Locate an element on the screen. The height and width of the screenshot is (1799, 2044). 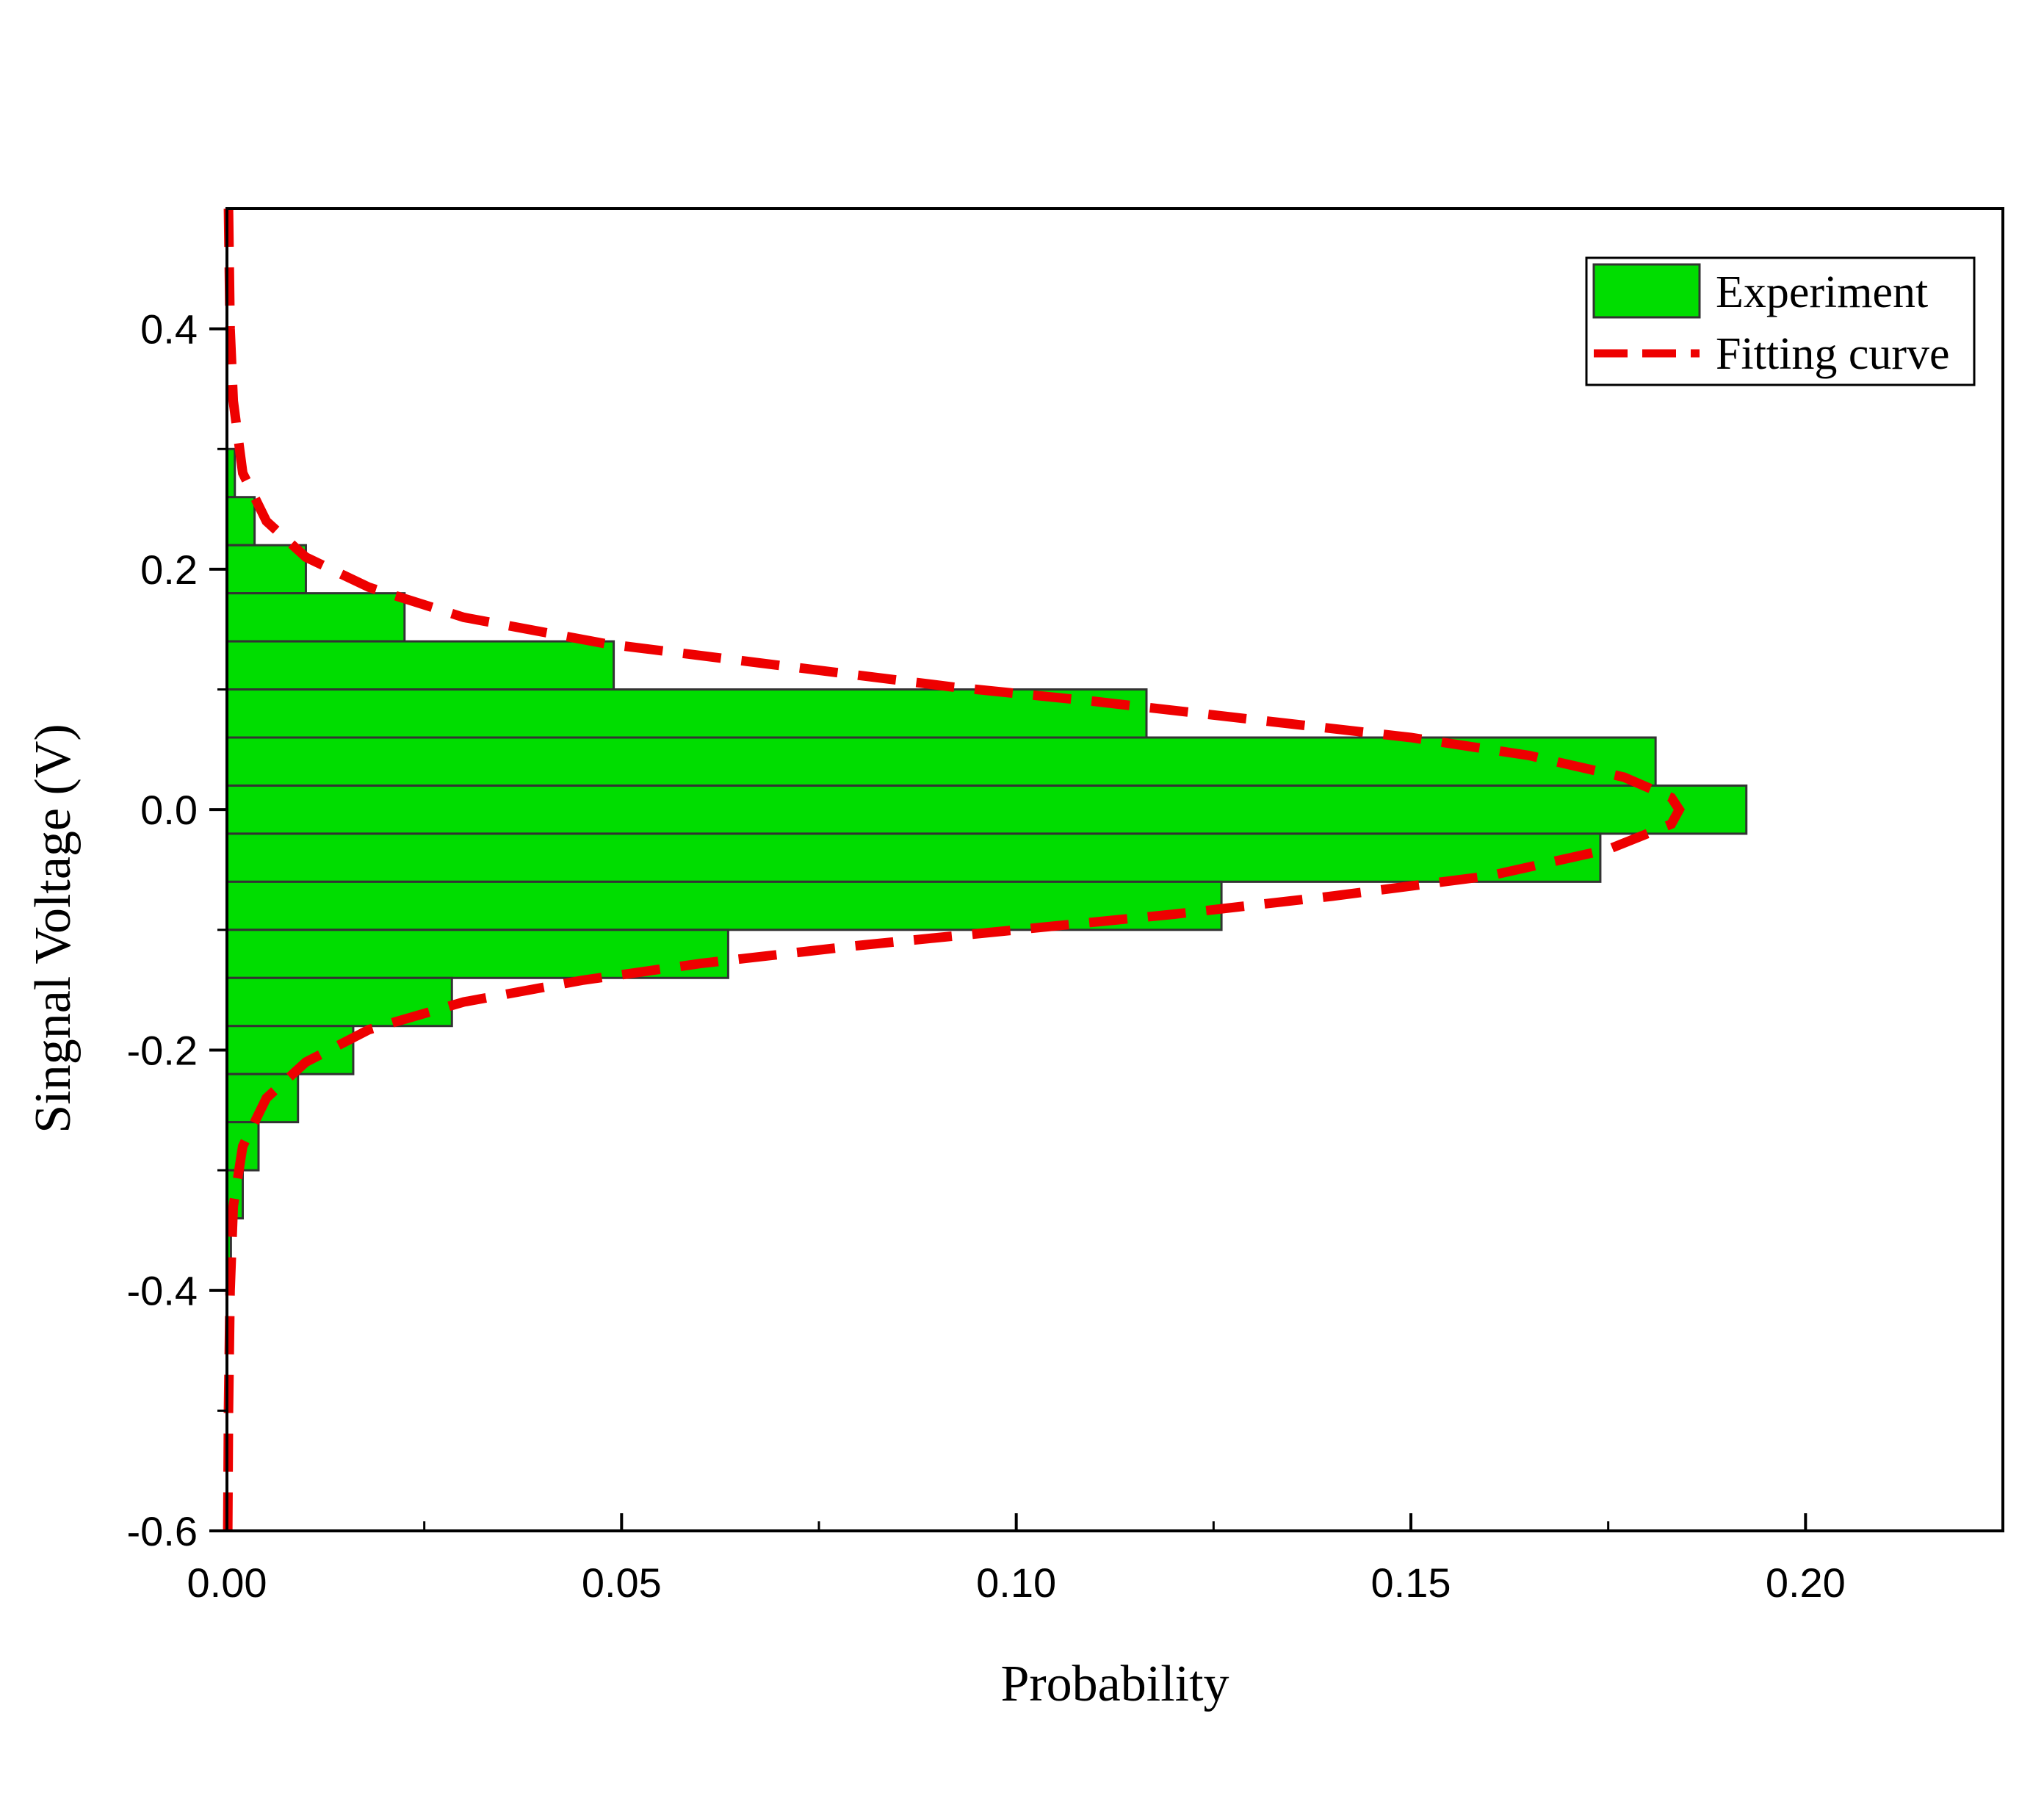
y-tick-label: -0.2 is located at coordinates (162, 1050).